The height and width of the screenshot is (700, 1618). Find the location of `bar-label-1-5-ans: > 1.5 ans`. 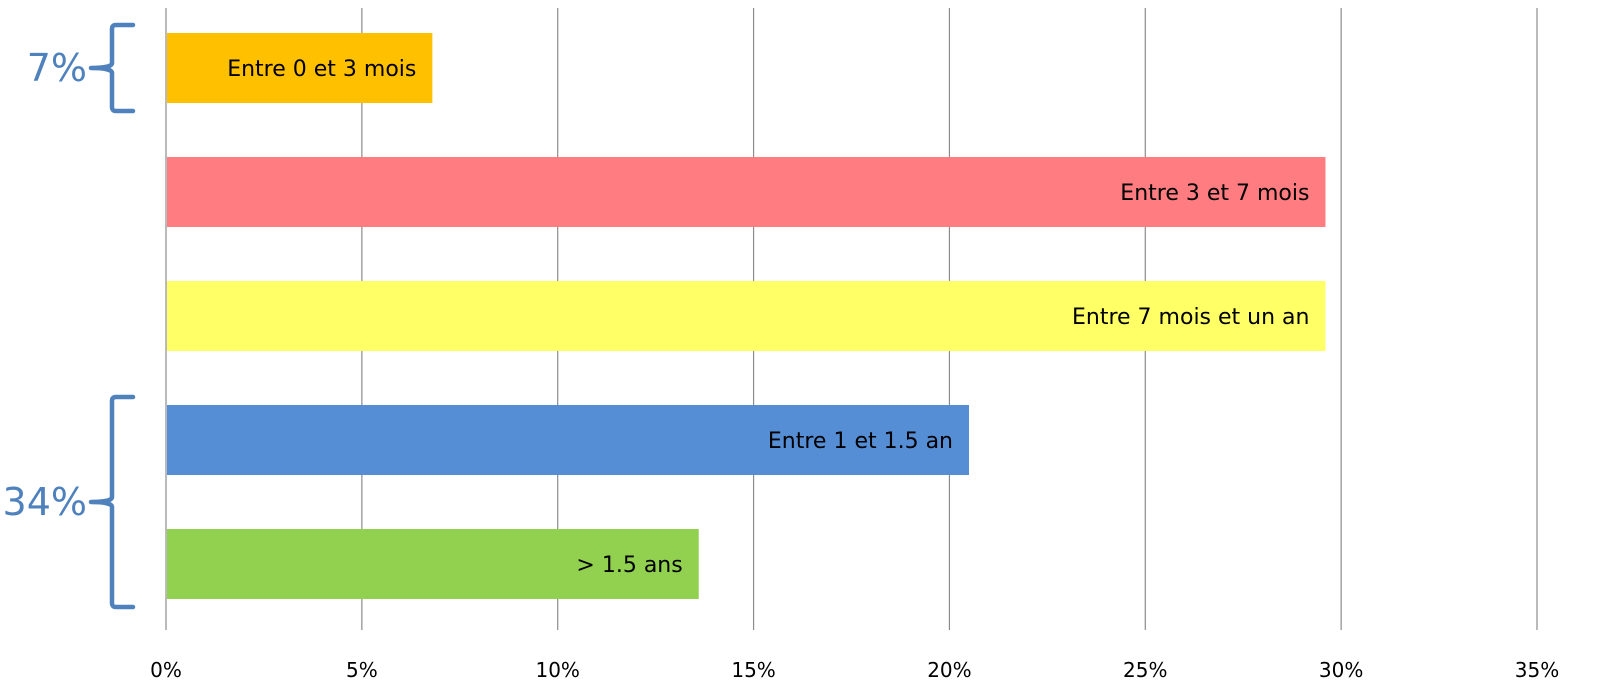

bar-label-1-5-ans: > 1.5 ans is located at coordinates (629, 565).